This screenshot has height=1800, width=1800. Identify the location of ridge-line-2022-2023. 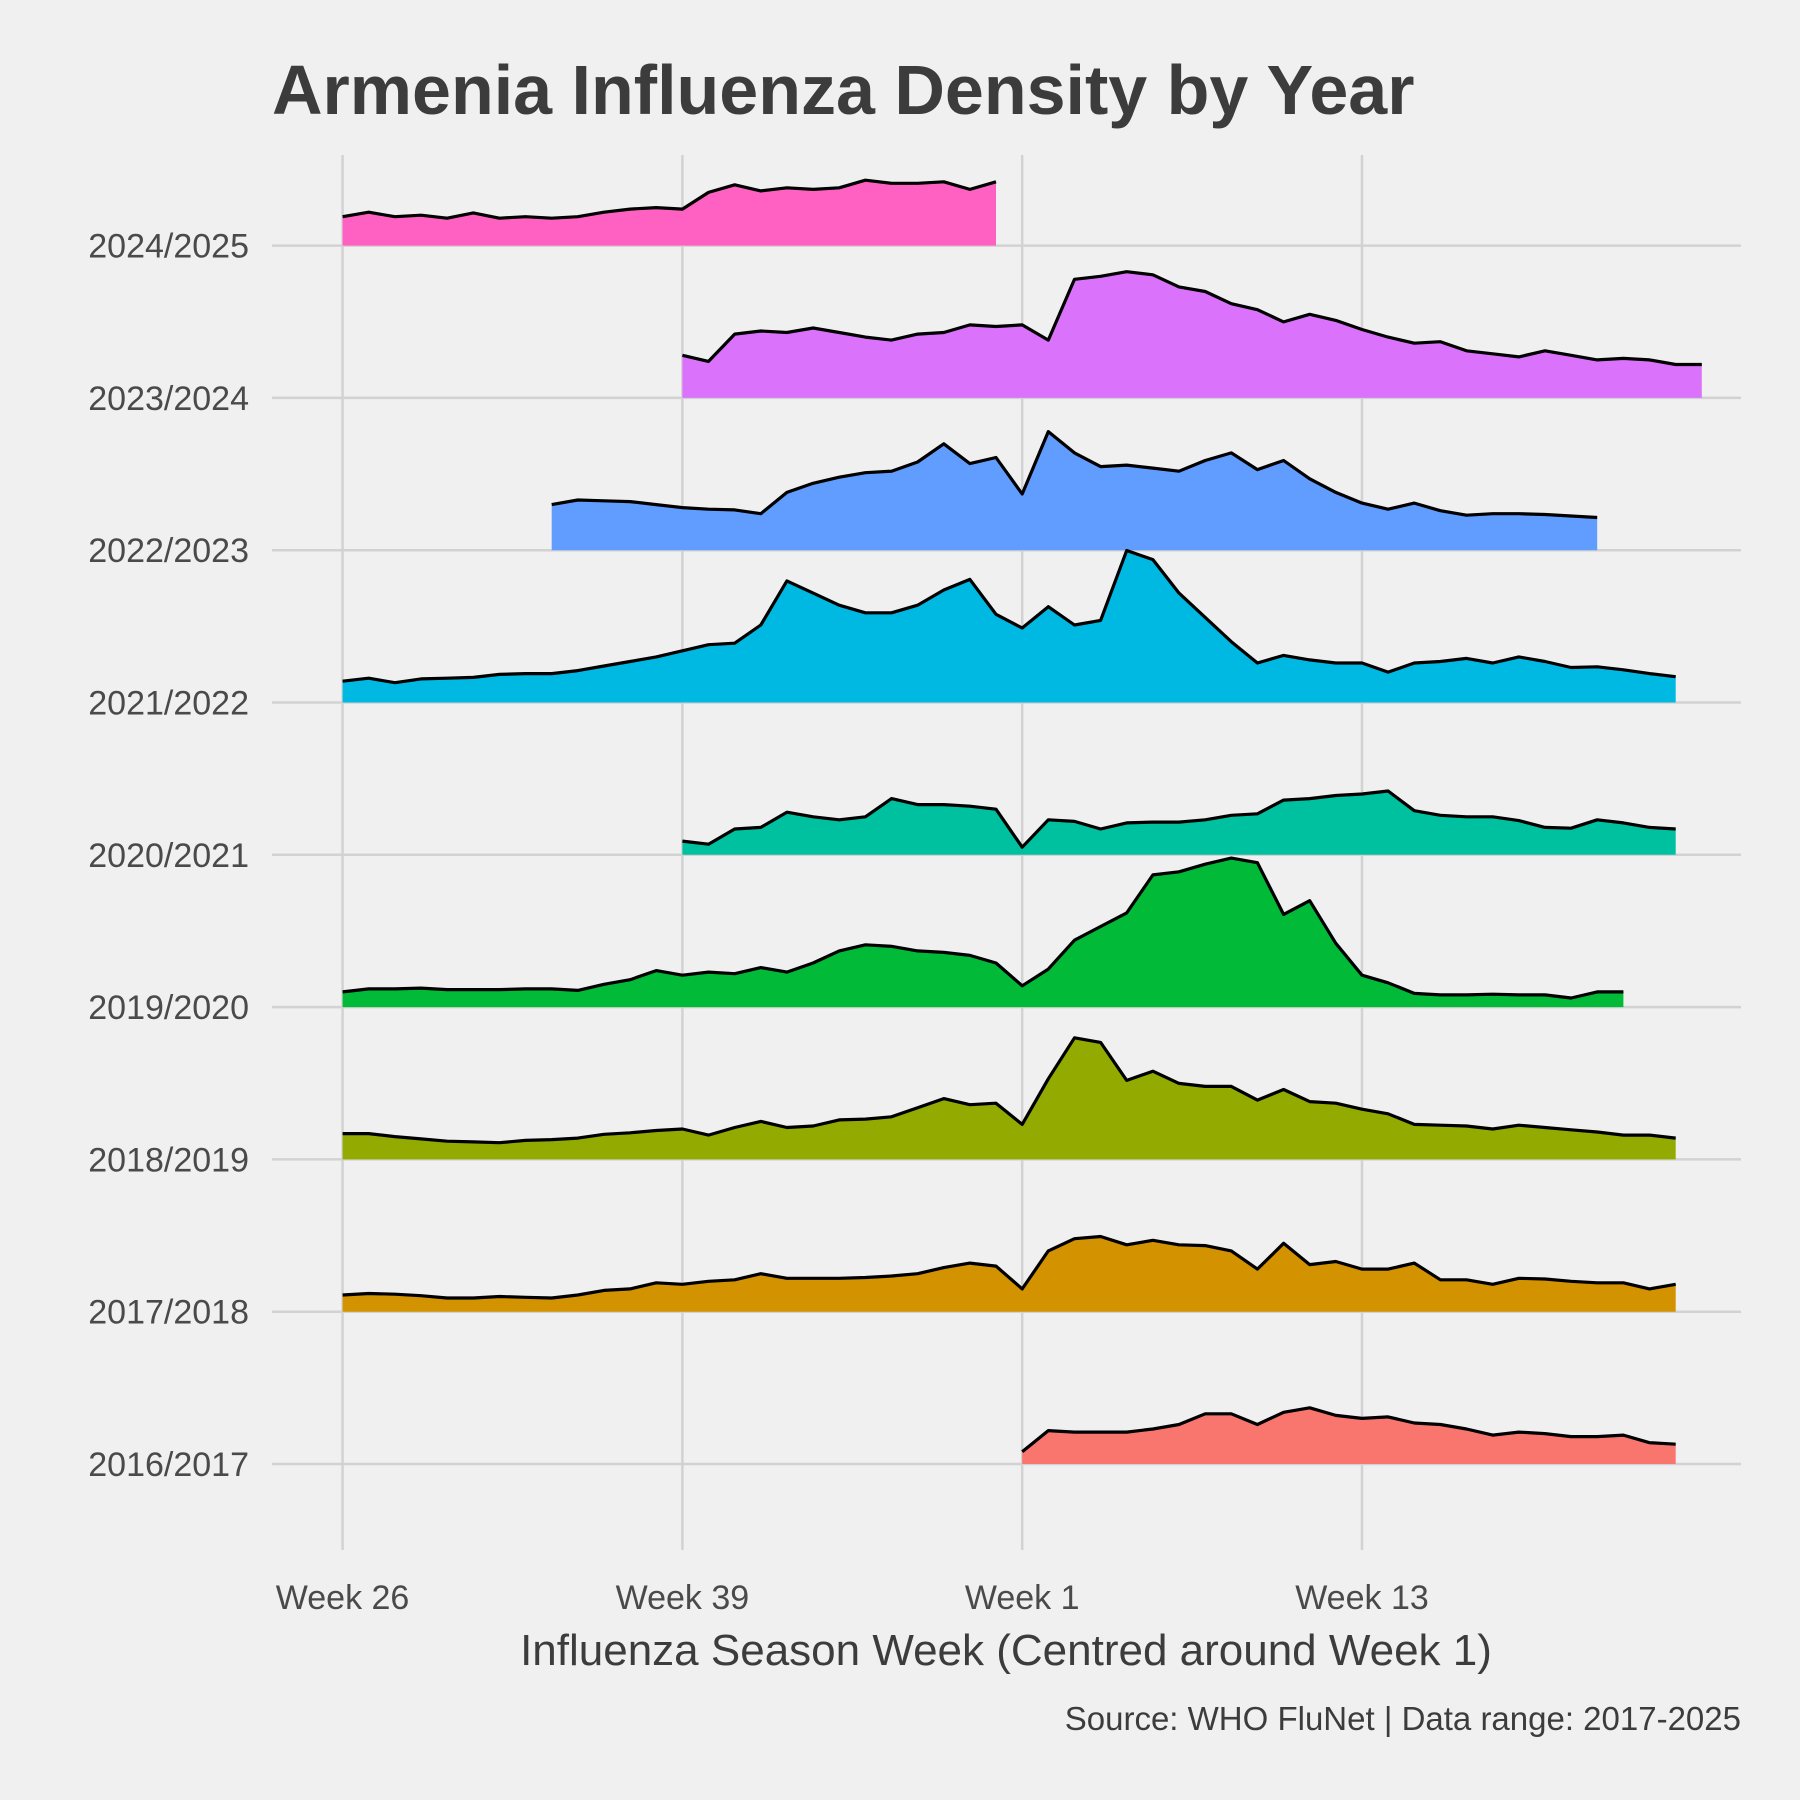
(1074, 475).